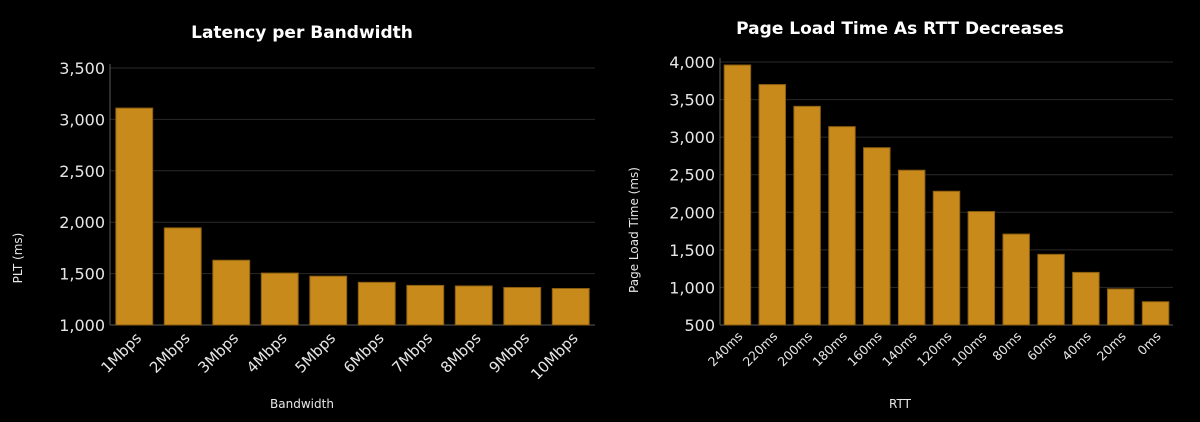 Image resolution: width=1200 pixels, height=422 pixels. I want to click on x-tick-label: 8Mbps, so click(461, 353).